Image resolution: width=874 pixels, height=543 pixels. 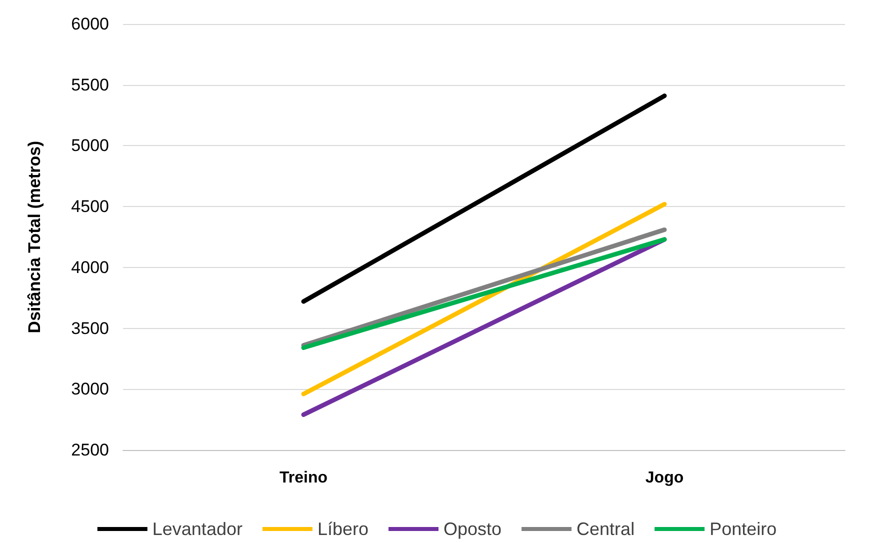 I want to click on legend-label: Ponteiro, so click(x=743, y=529).